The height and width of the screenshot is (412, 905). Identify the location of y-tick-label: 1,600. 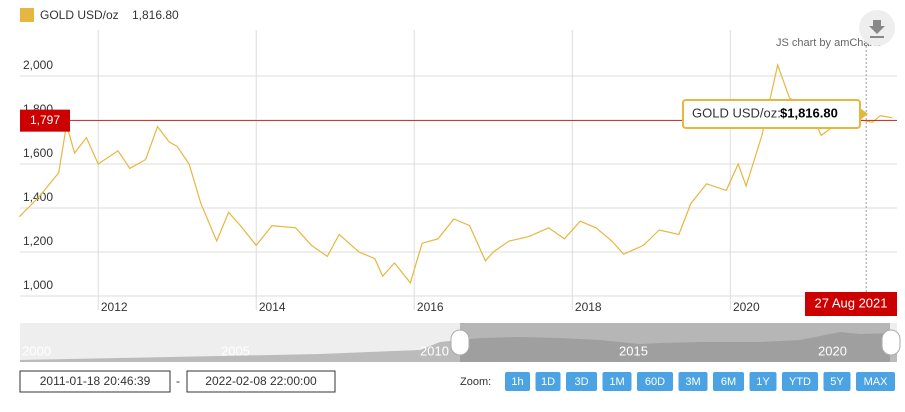
(38, 153).